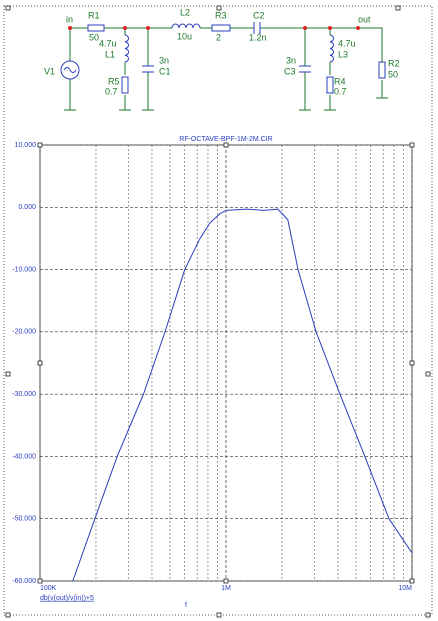 The height and width of the screenshot is (621, 438). I want to click on label: L1, so click(110, 54).